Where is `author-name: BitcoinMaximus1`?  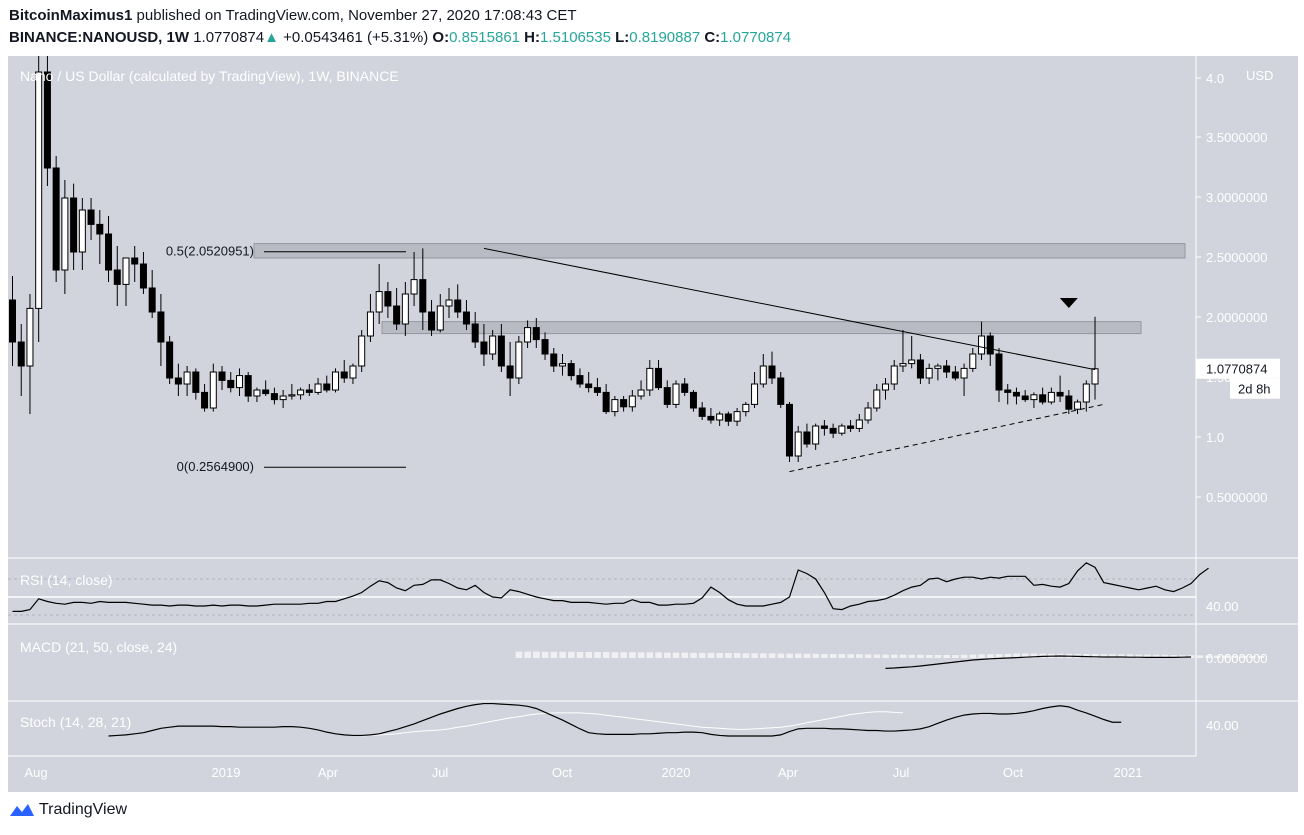
author-name: BitcoinMaximus1 is located at coordinates (71, 15).